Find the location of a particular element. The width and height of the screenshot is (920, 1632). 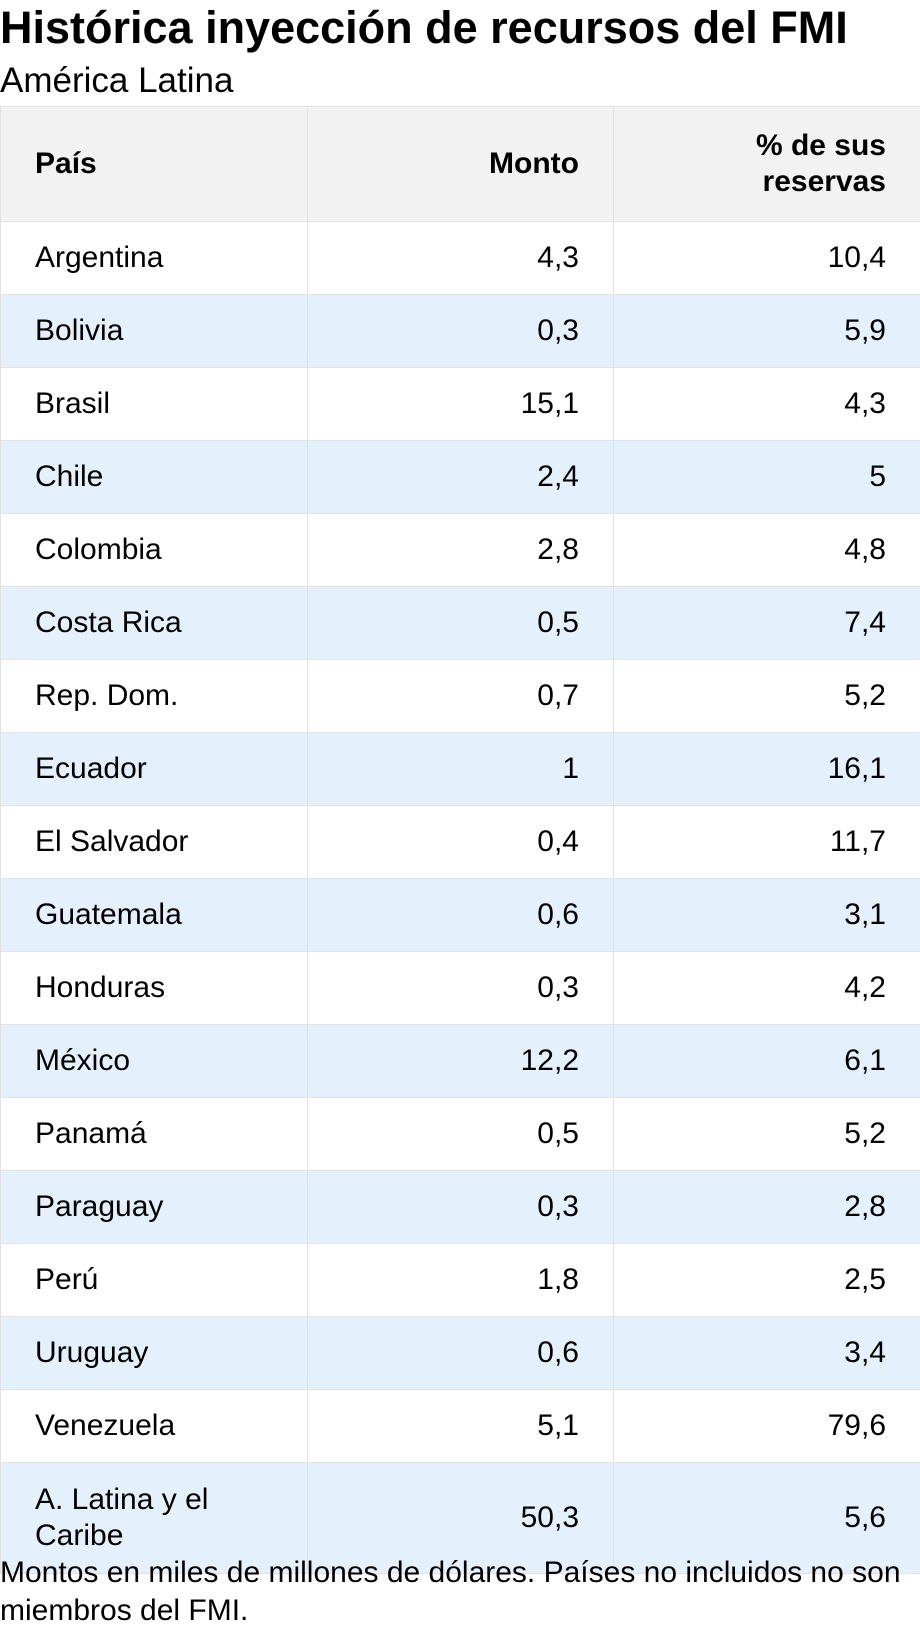

table-row: Ecuador 1 16,1 is located at coordinates (460, 769).